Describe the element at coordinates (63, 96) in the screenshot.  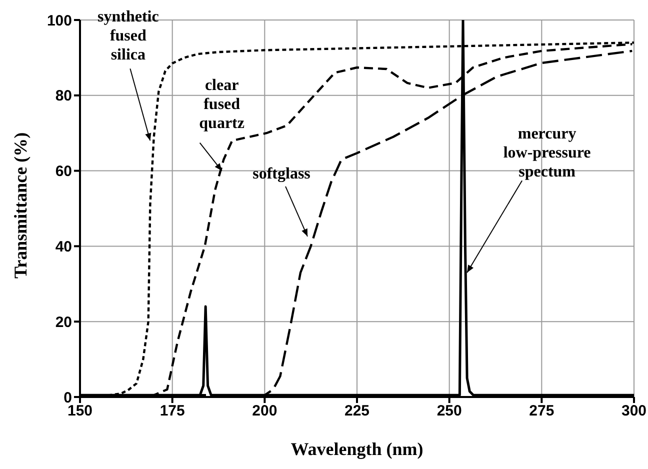
I see `y-tick-label: 80` at that location.